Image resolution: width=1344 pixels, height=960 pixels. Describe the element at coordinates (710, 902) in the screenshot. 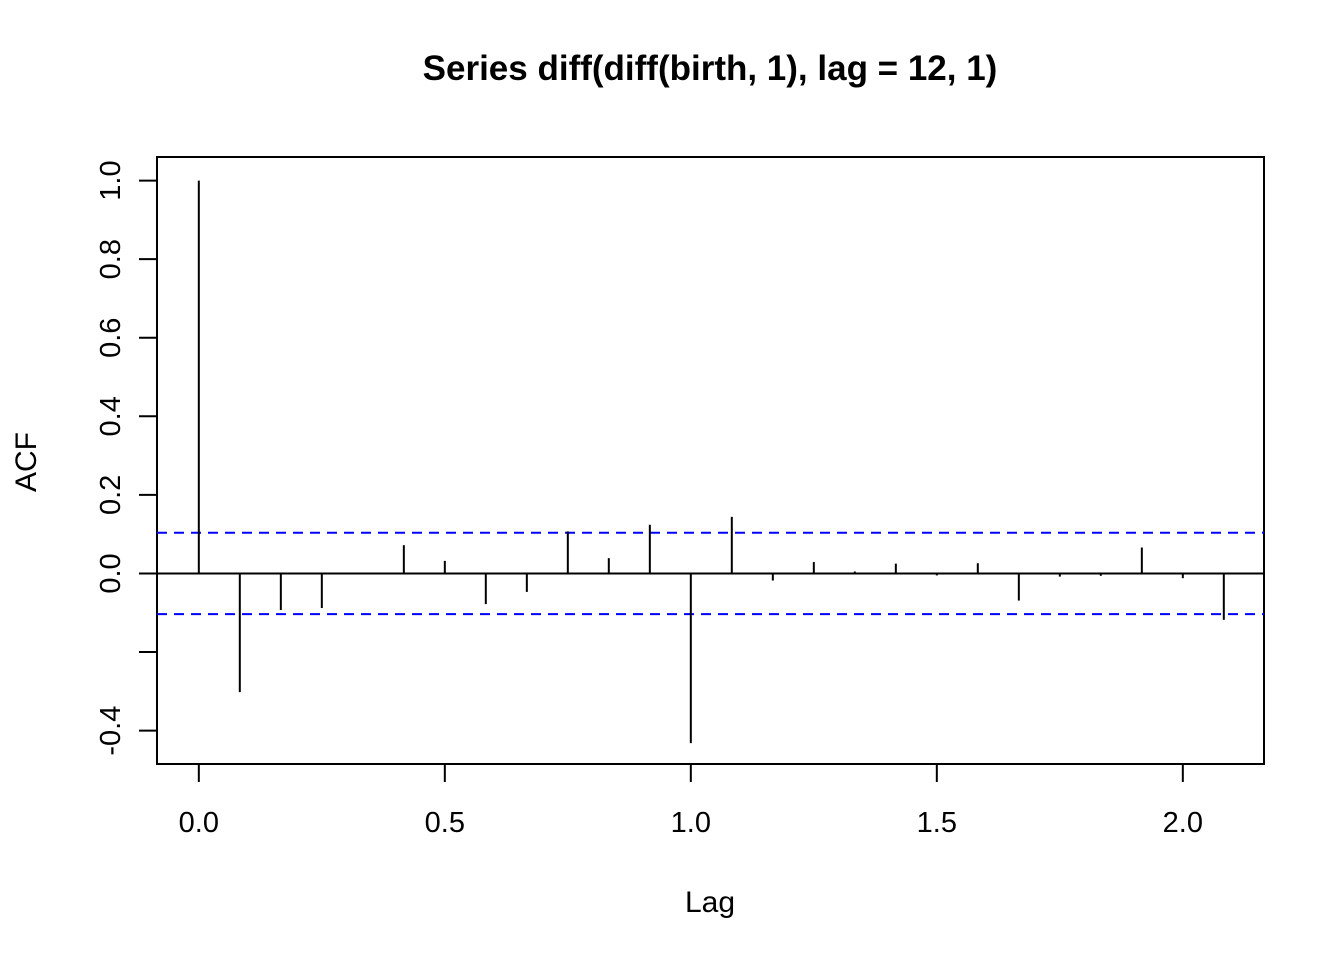

I see `x-axis-label: Lag` at that location.